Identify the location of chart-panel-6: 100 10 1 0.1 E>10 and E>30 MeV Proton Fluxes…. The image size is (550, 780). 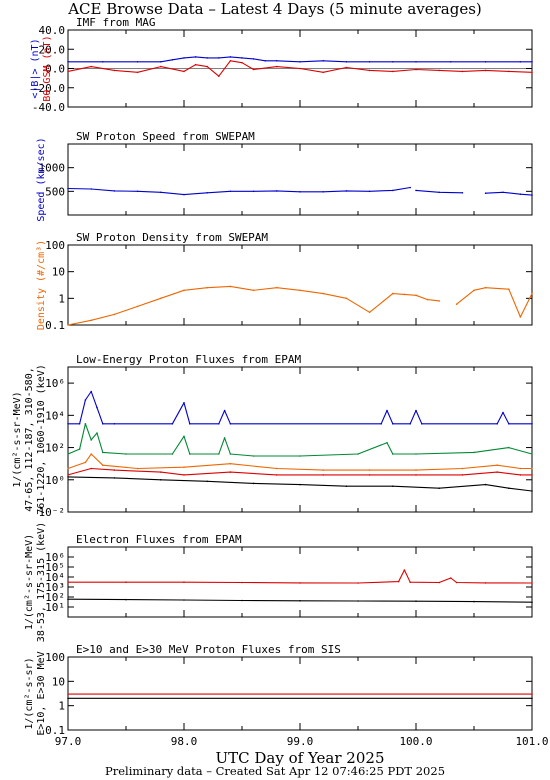
(278, 690).